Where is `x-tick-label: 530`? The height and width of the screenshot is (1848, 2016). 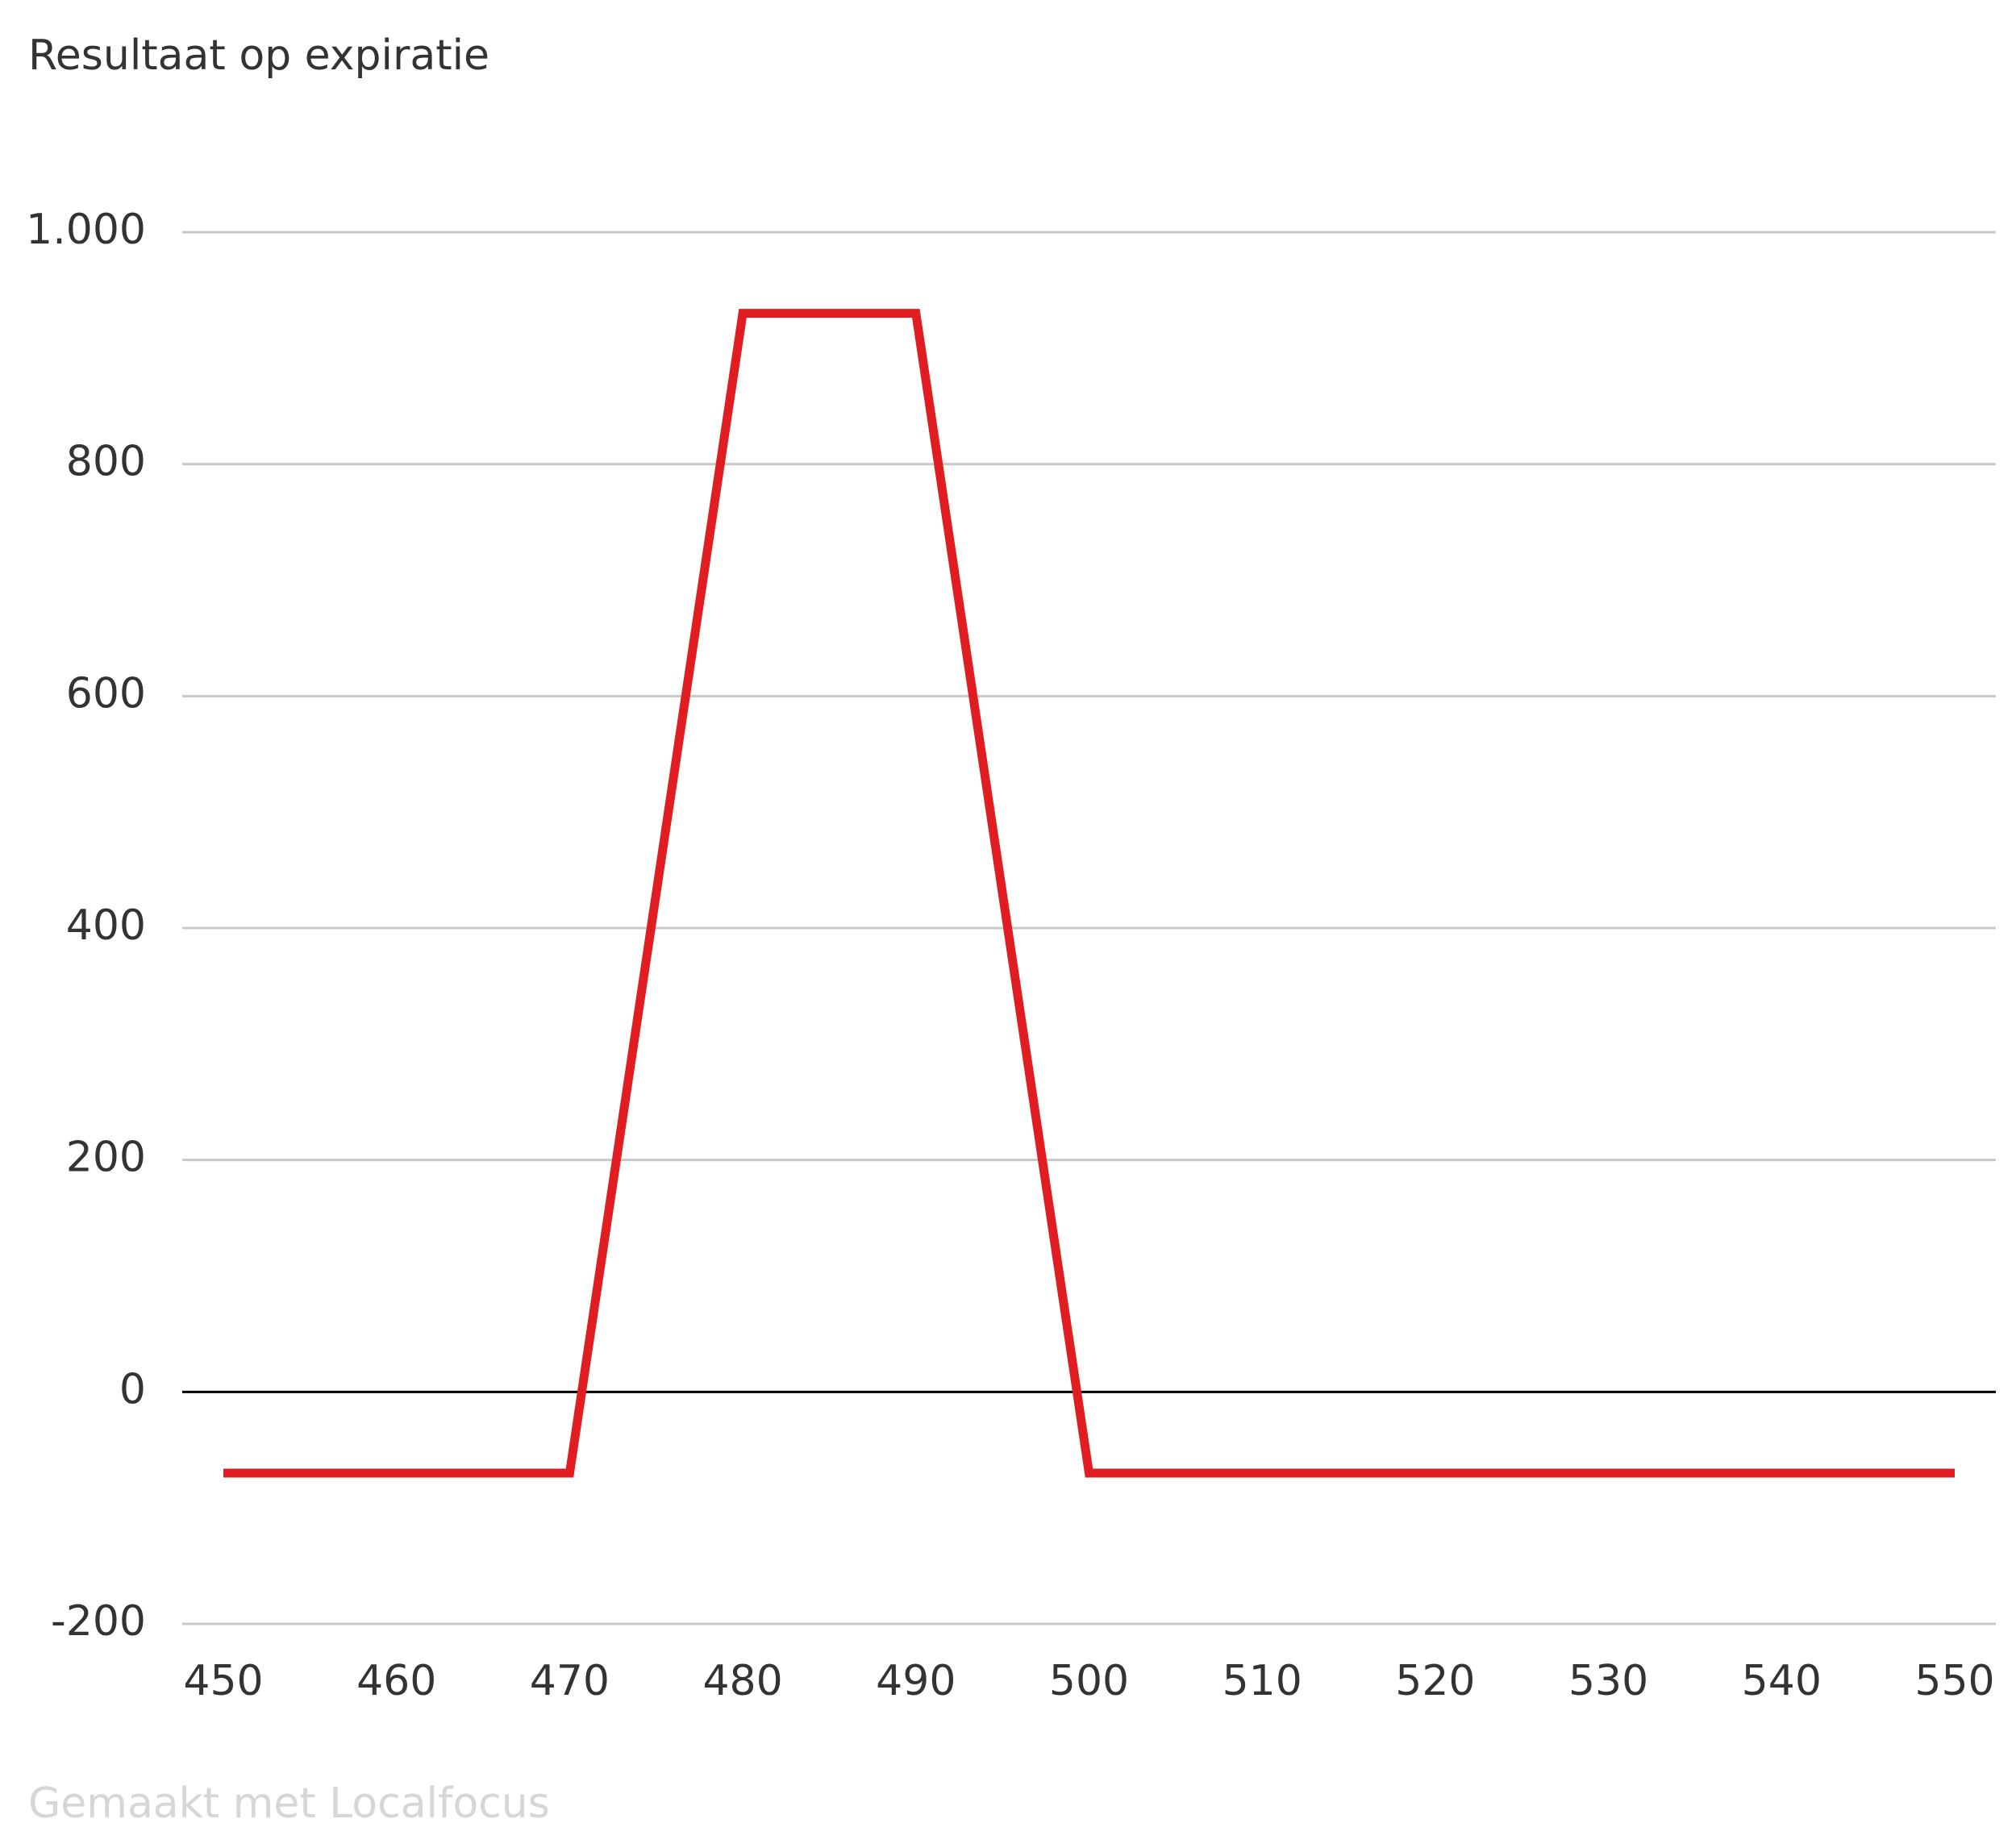
x-tick-label: 530 is located at coordinates (1608, 1681).